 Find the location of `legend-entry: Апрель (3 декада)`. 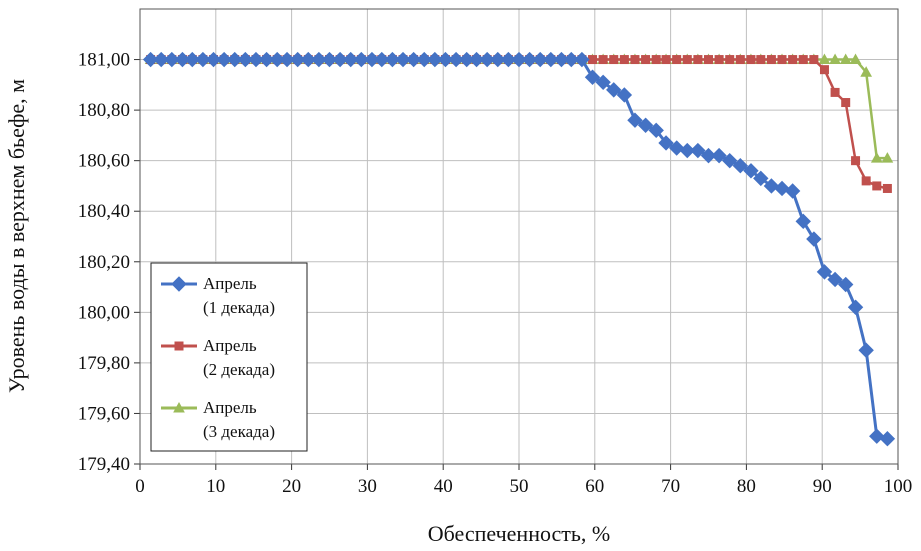

legend-entry: Апрель (3 декада) is located at coordinates (218, 419).